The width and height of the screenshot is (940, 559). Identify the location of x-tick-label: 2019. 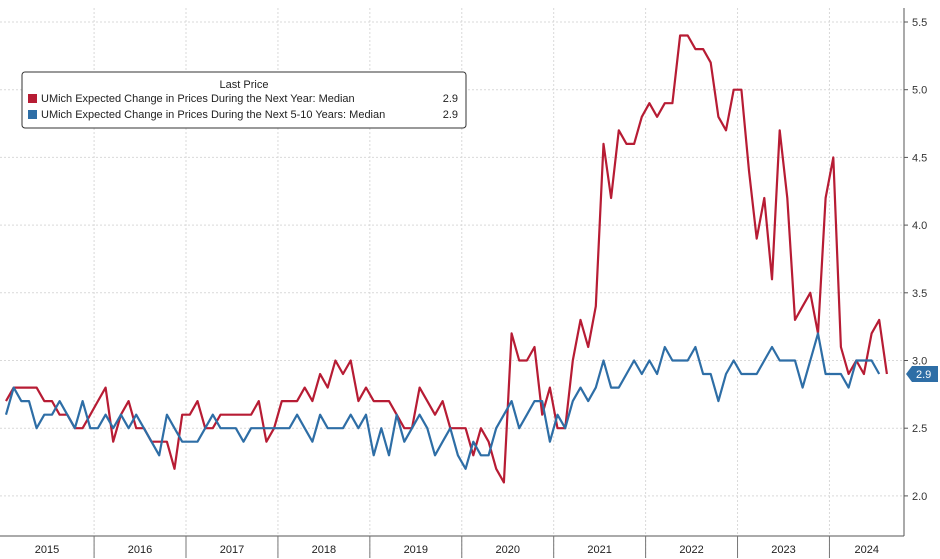
(416, 550).